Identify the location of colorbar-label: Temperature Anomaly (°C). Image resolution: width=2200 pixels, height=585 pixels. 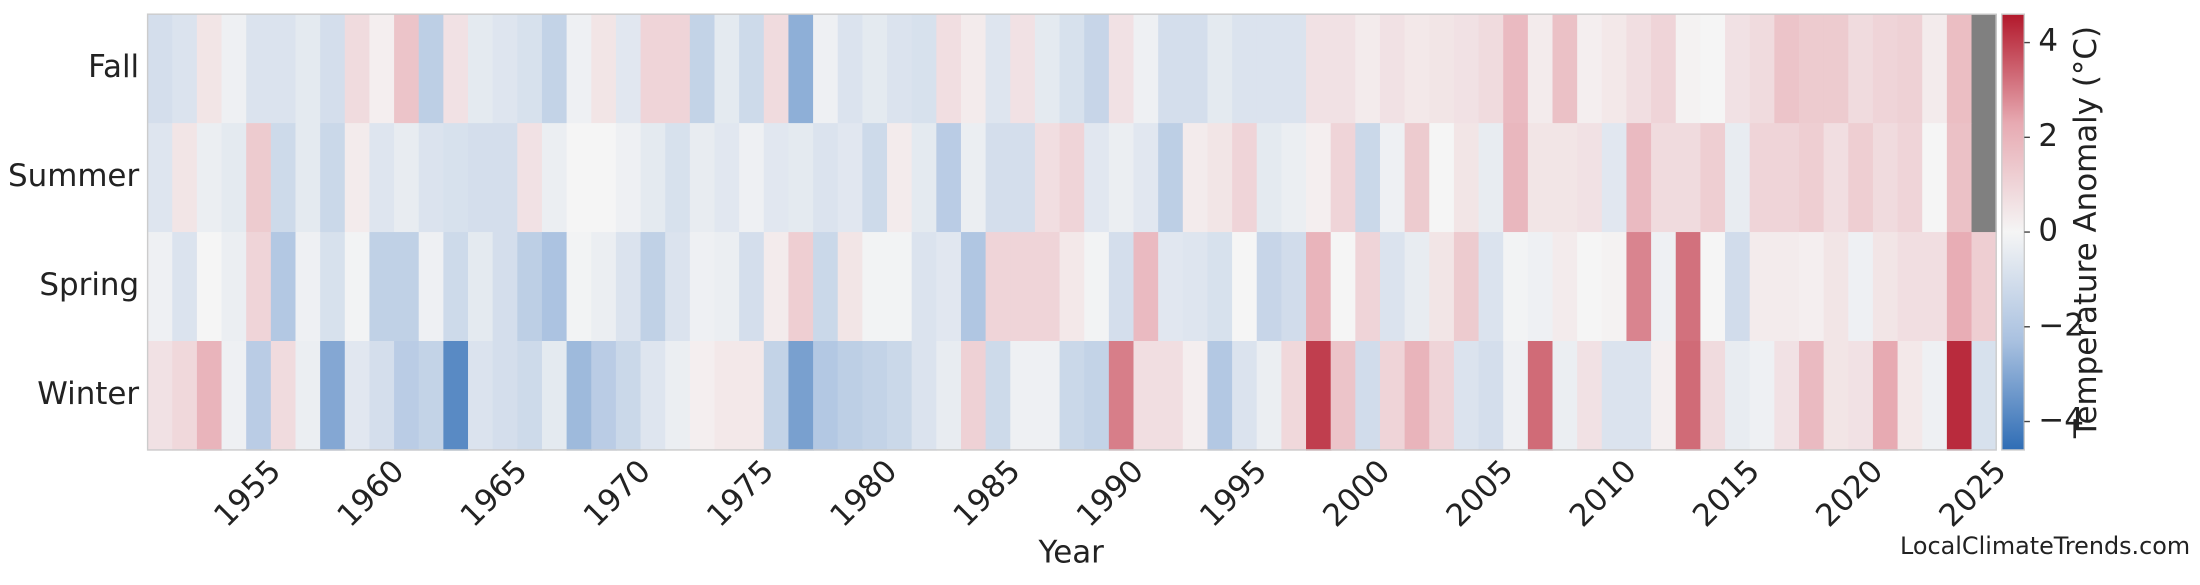
(2086, 232).